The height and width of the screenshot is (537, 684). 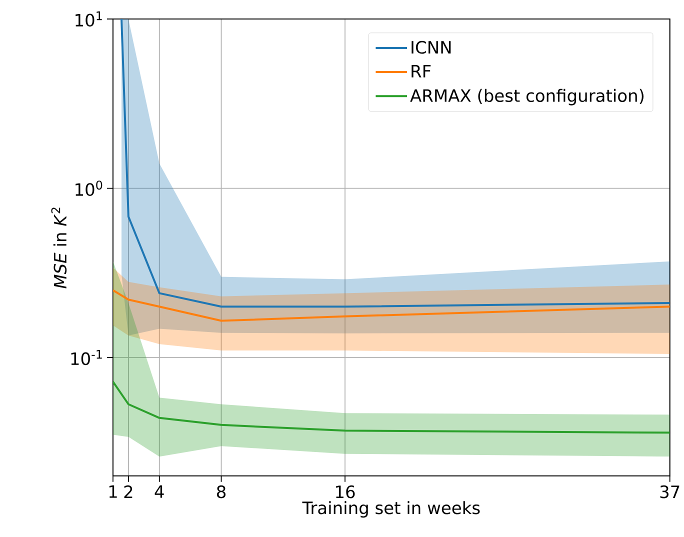 What do you see at coordinates (221, 491) in the screenshot?
I see `x-tick-label: 8` at bounding box center [221, 491].